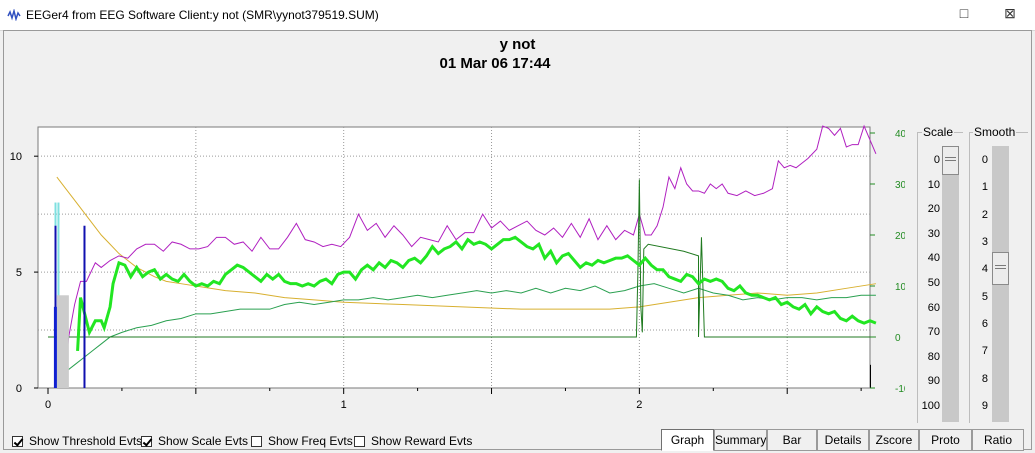 Image resolution: width=1035 pixels, height=453 pixels. I want to click on x-axis-tick-label: 2, so click(639, 405).